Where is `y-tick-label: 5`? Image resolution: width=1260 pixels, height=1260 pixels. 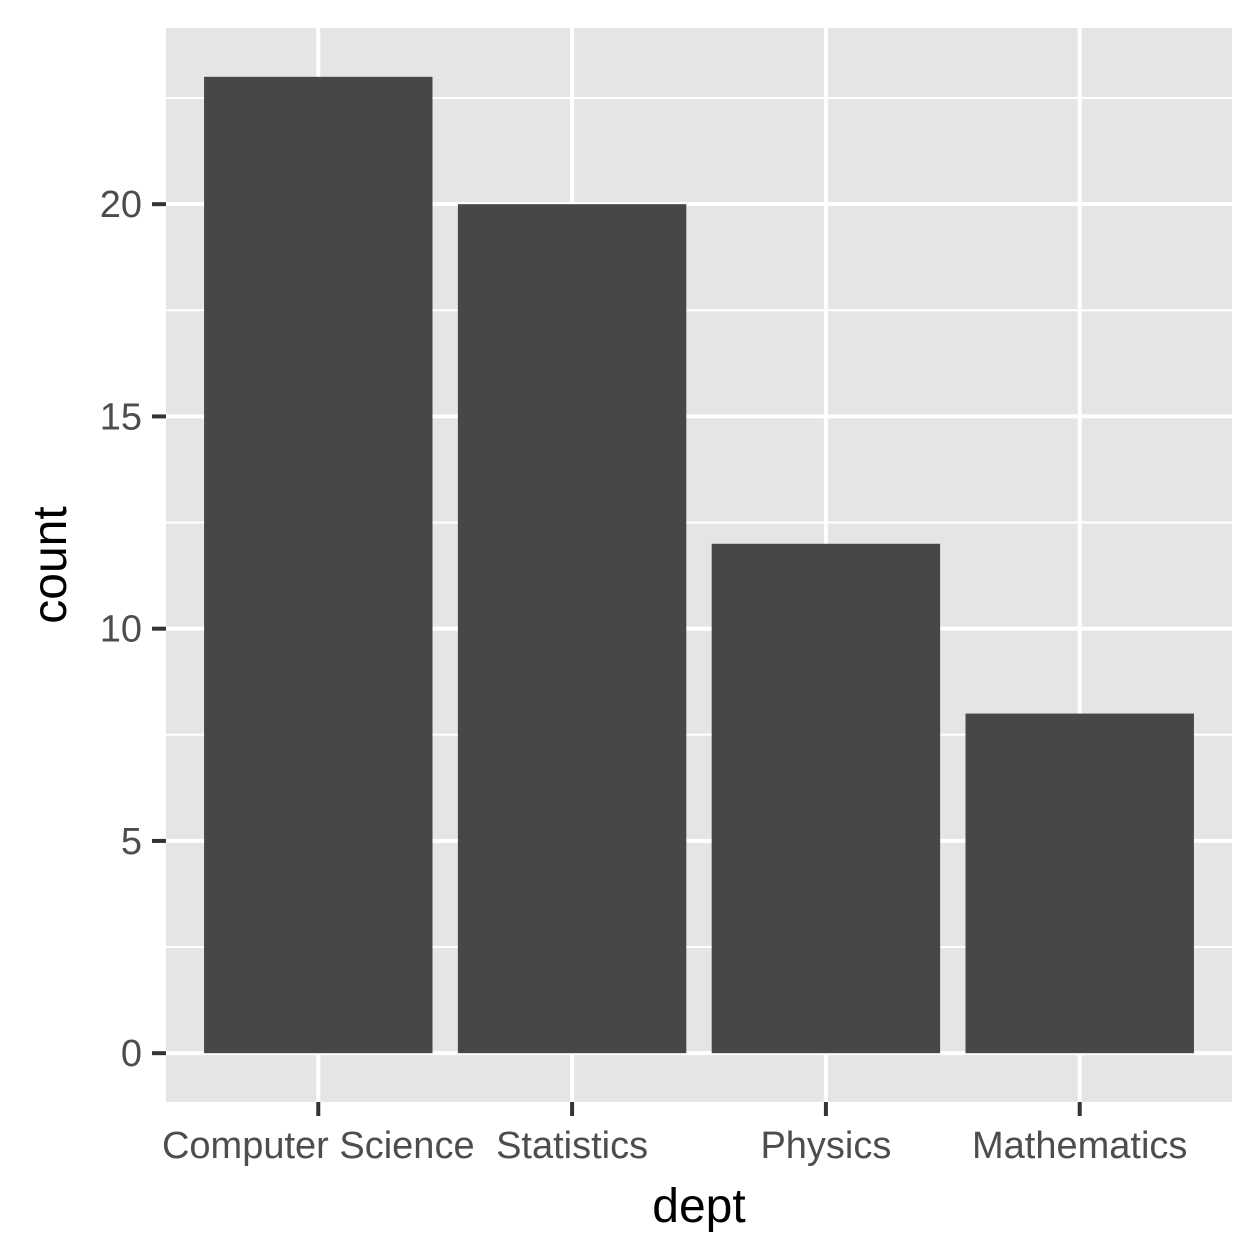
y-tick-label: 5 is located at coordinates (131, 842).